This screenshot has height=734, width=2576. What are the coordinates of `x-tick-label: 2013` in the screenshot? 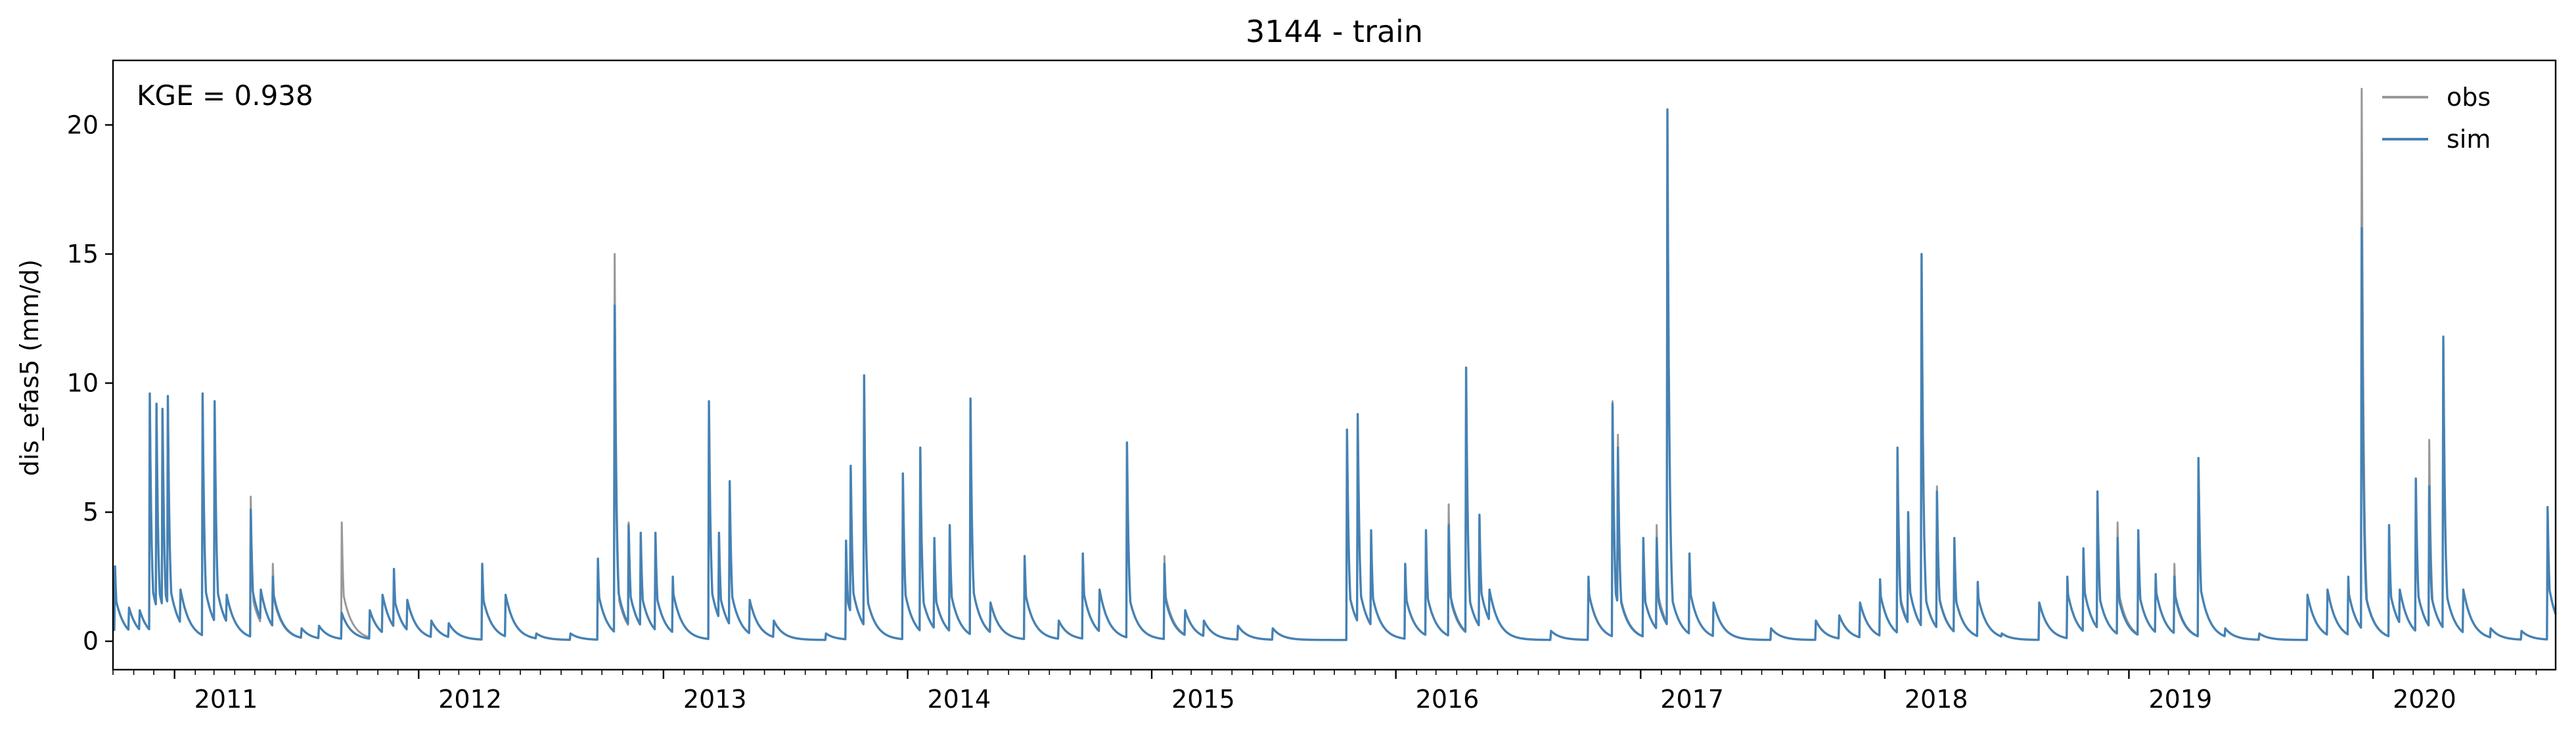 It's located at (715, 699).